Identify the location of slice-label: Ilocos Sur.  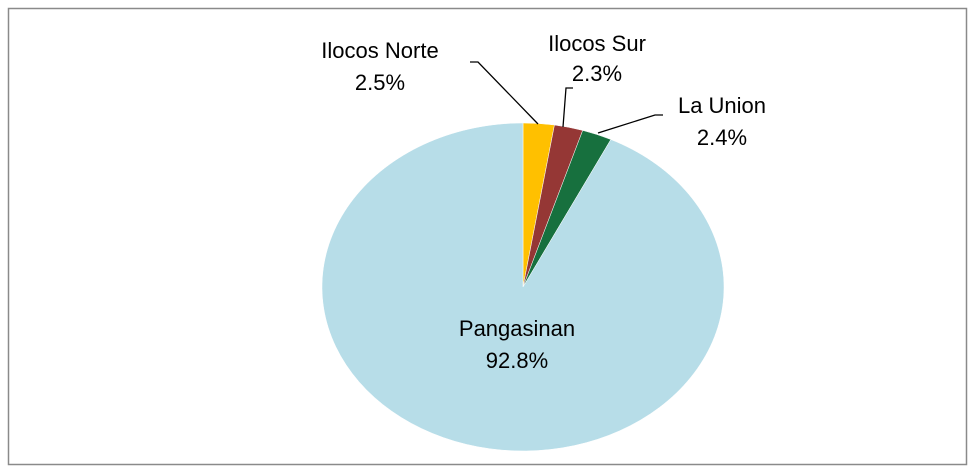
(597, 43).